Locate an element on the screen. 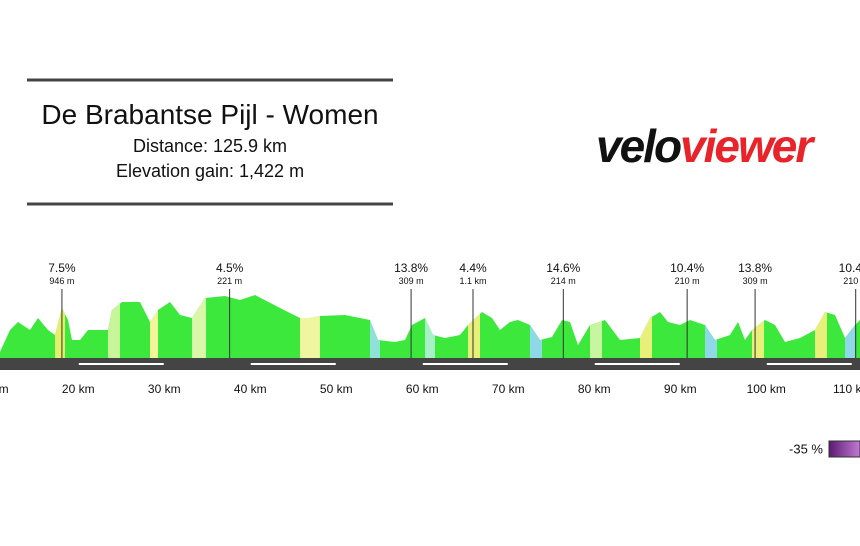 The image size is (860, 546). x-tick-label: 50 km is located at coordinates (336, 389).